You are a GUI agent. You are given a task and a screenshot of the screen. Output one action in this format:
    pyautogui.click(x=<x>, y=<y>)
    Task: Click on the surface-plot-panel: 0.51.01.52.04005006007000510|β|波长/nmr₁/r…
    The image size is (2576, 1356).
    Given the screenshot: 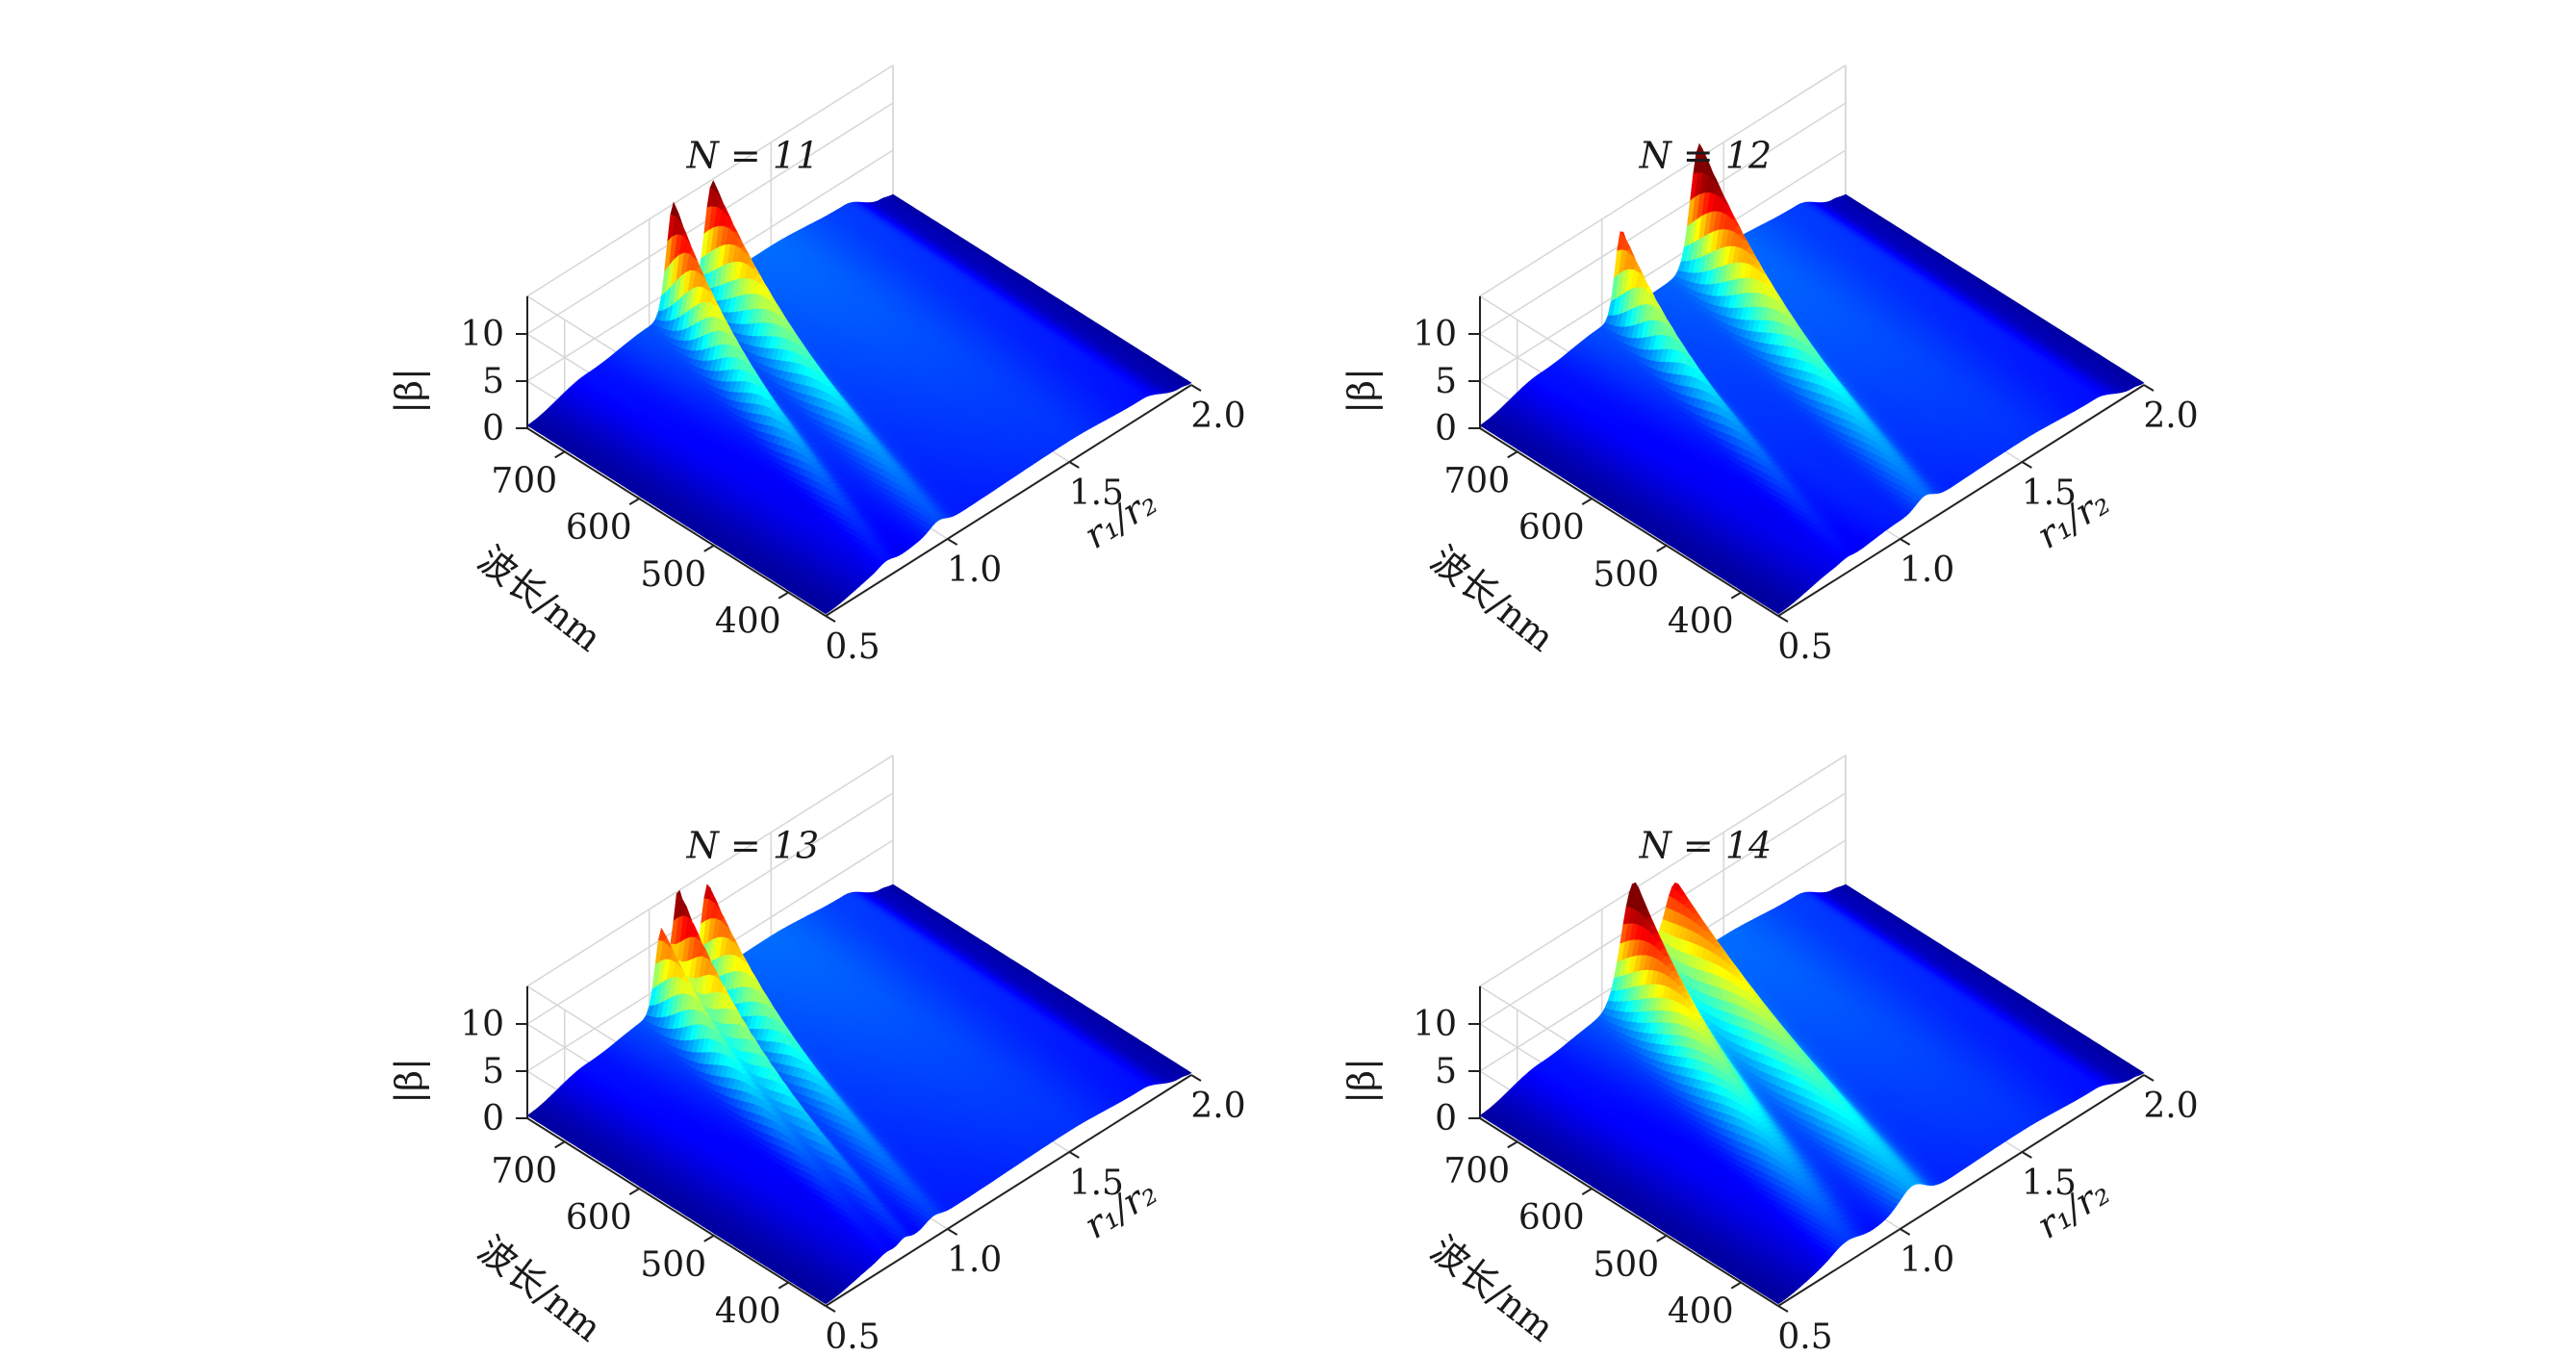 What is the action you would take?
    pyautogui.click(x=817, y=366)
    